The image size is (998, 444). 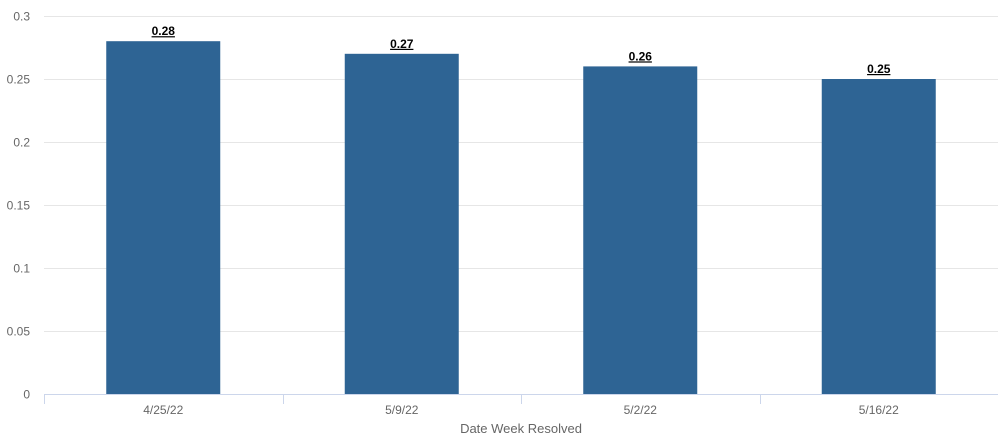 What do you see at coordinates (21, 17) in the screenshot?
I see `y-tick-label: 0.3` at bounding box center [21, 17].